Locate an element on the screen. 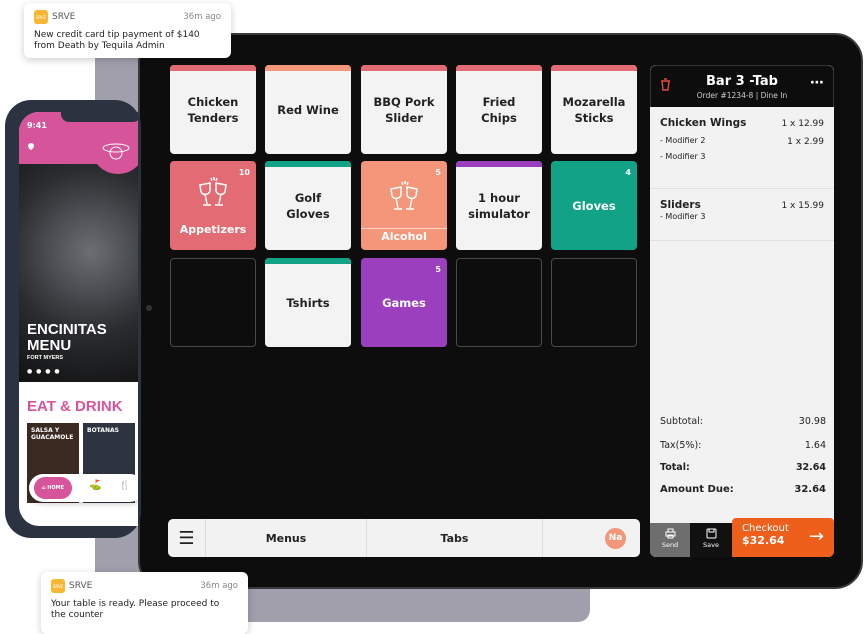 This screenshot has width=866, height=634. order-subtitle: Order #1234-8 | Dine In is located at coordinates (742, 95).